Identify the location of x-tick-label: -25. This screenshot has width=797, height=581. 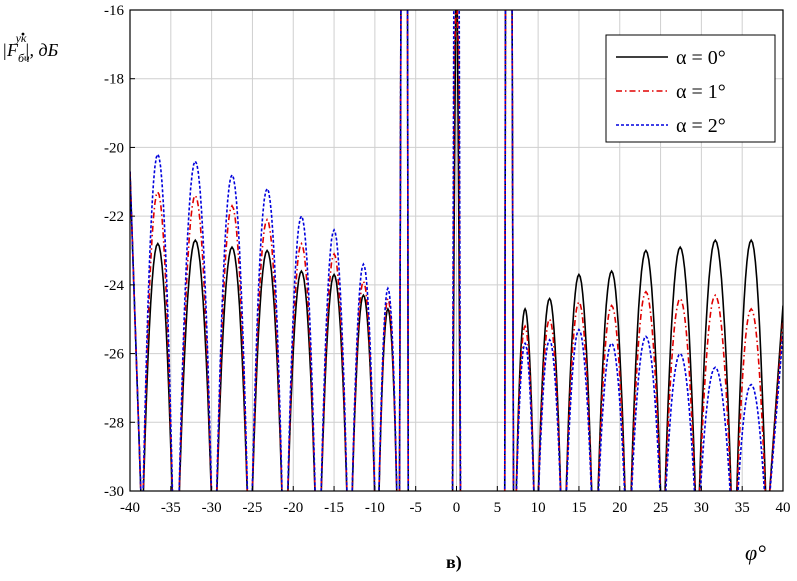
(252, 508).